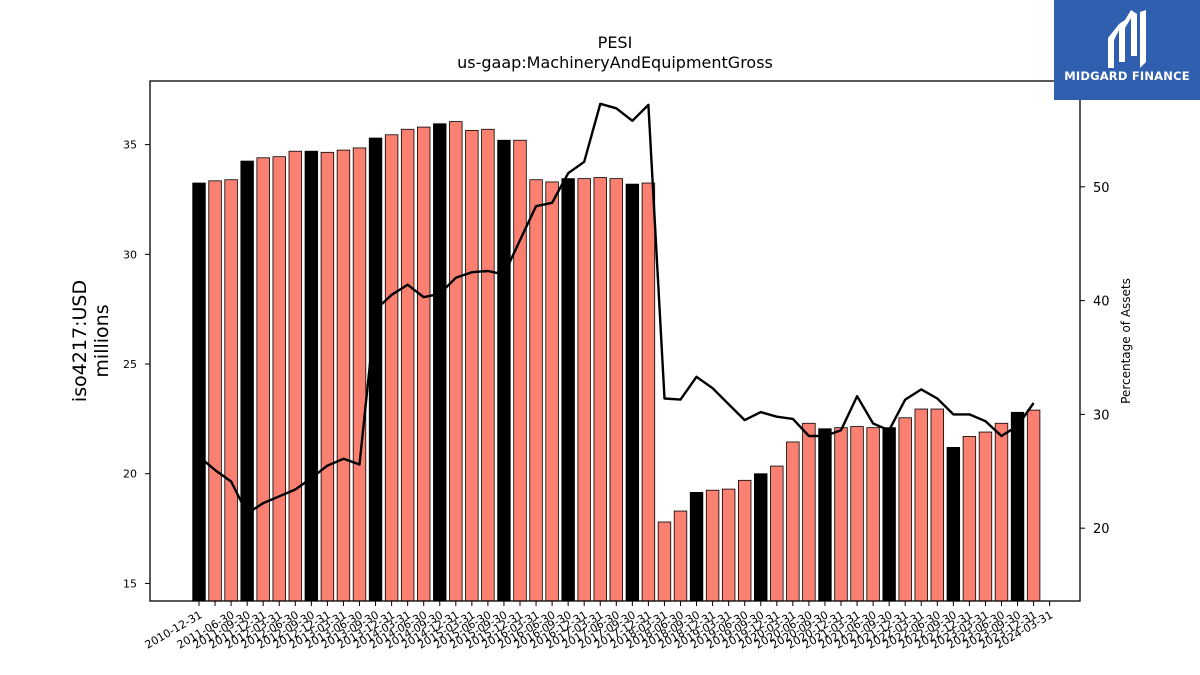  What do you see at coordinates (1101, 529) in the screenshot?
I see `right-y-tick-label: 20` at bounding box center [1101, 529].